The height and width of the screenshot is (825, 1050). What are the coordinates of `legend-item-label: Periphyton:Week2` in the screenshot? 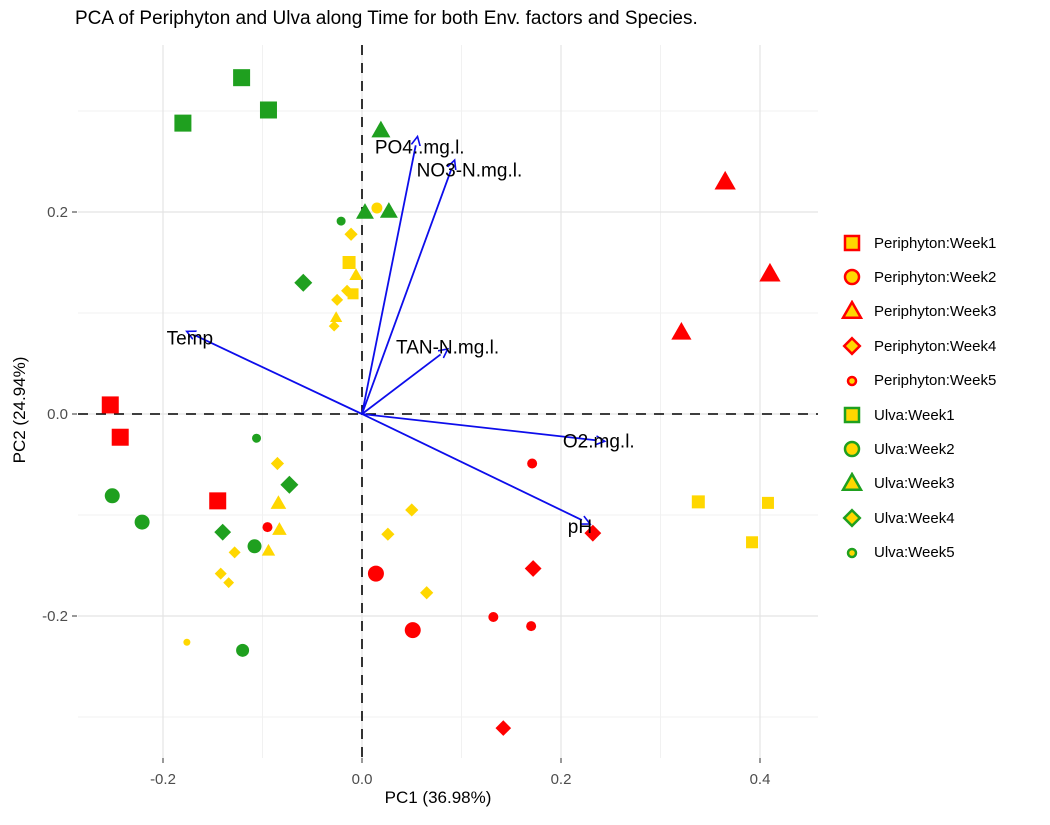 It's located at (935, 277).